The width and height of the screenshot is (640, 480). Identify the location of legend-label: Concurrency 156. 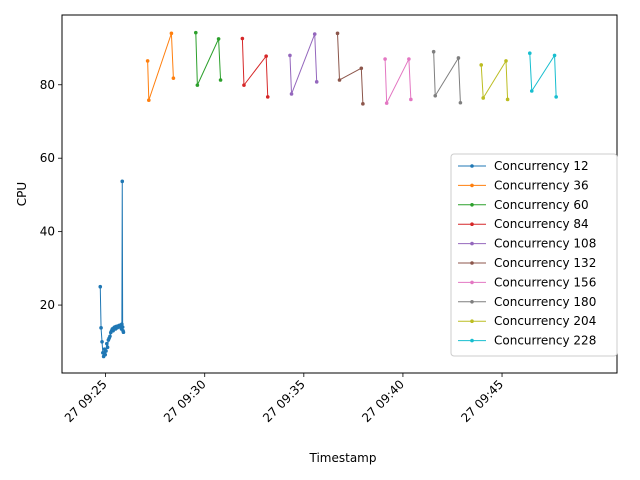
(545, 282).